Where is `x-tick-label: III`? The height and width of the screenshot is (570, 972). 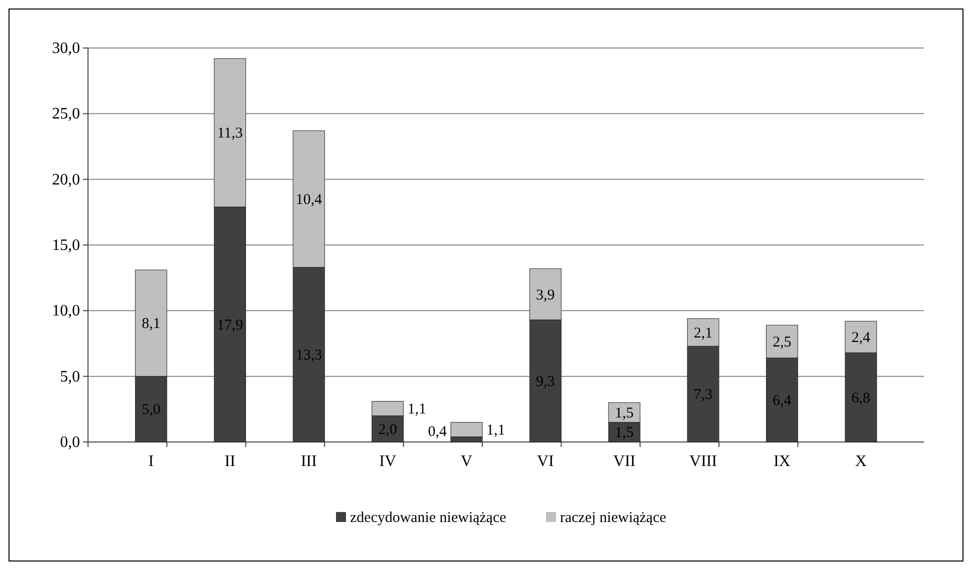 x-tick-label: III is located at coordinates (308, 461).